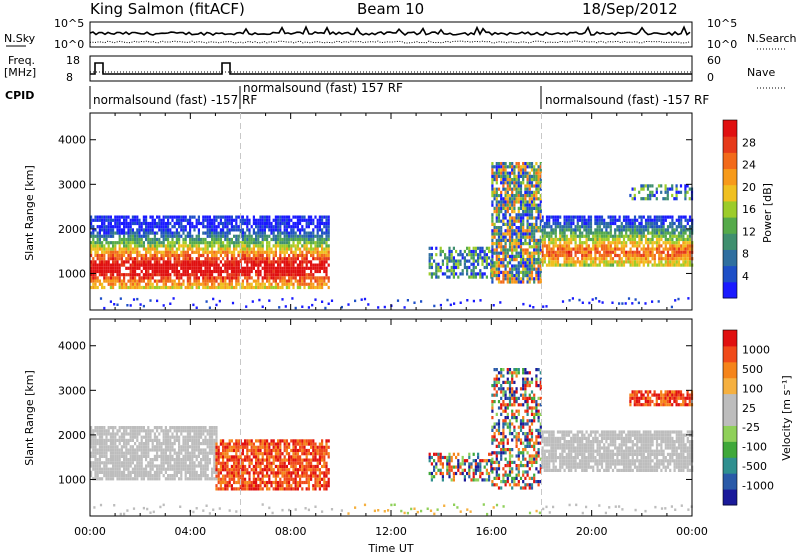 The height and width of the screenshot is (554, 800). Describe the element at coordinates (311, 284) in the screenshot. I see `power-cell-1903` at that location.